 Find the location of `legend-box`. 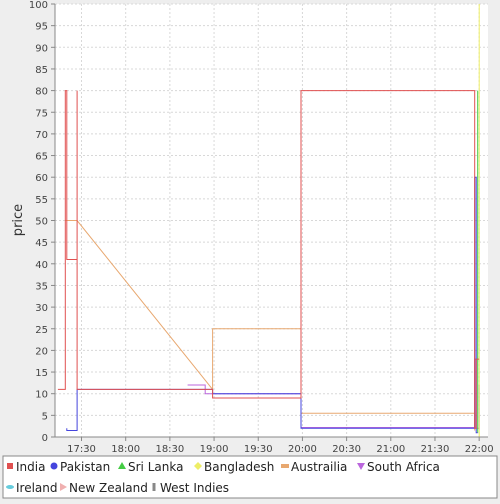

legend-box is located at coordinates (250, 477).